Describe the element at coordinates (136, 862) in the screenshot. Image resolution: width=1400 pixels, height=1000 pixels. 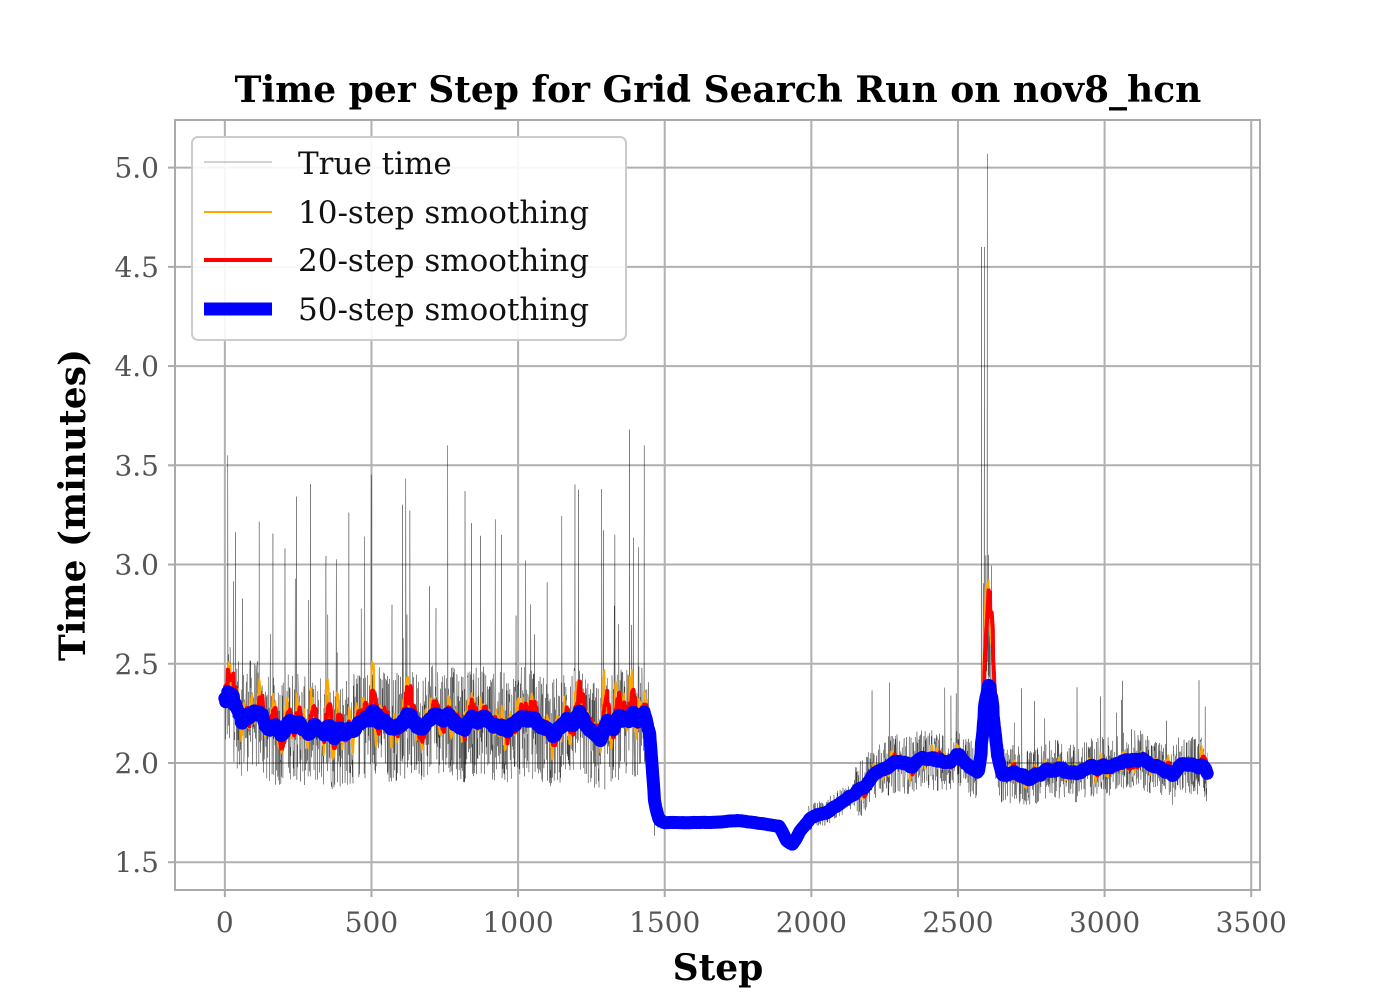
I see `y-tick-label: 1.5` at that location.